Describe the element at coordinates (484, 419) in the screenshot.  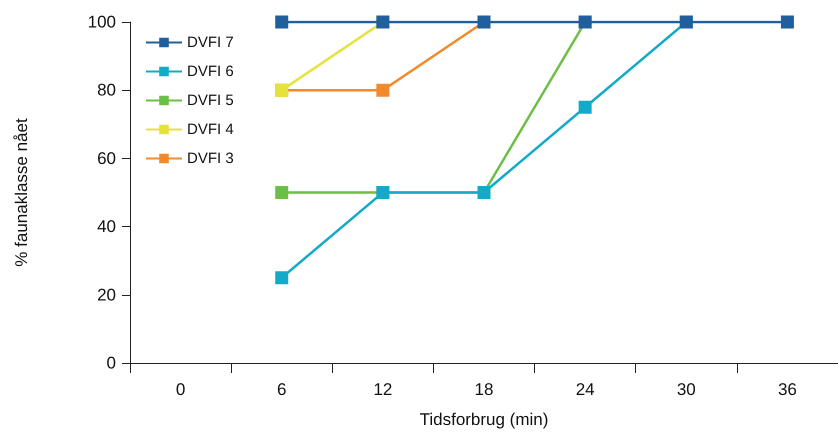
I see `x-axis-title: Tidsforbrug (min)` at that location.